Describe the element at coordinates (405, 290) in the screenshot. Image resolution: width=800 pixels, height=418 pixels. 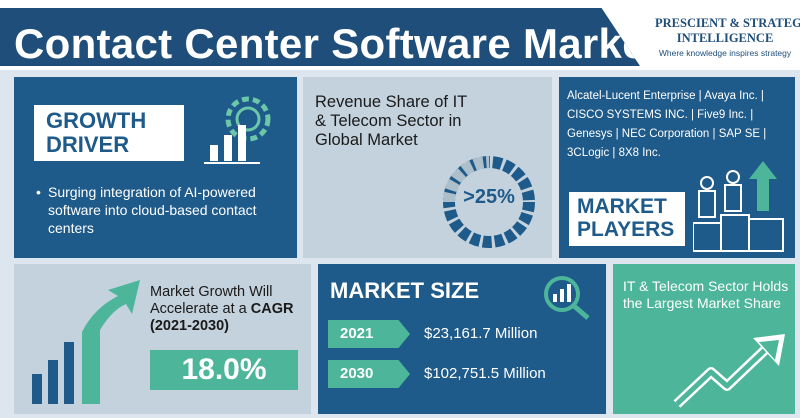
I see `market-size-title: MARKET SIZE` at that location.